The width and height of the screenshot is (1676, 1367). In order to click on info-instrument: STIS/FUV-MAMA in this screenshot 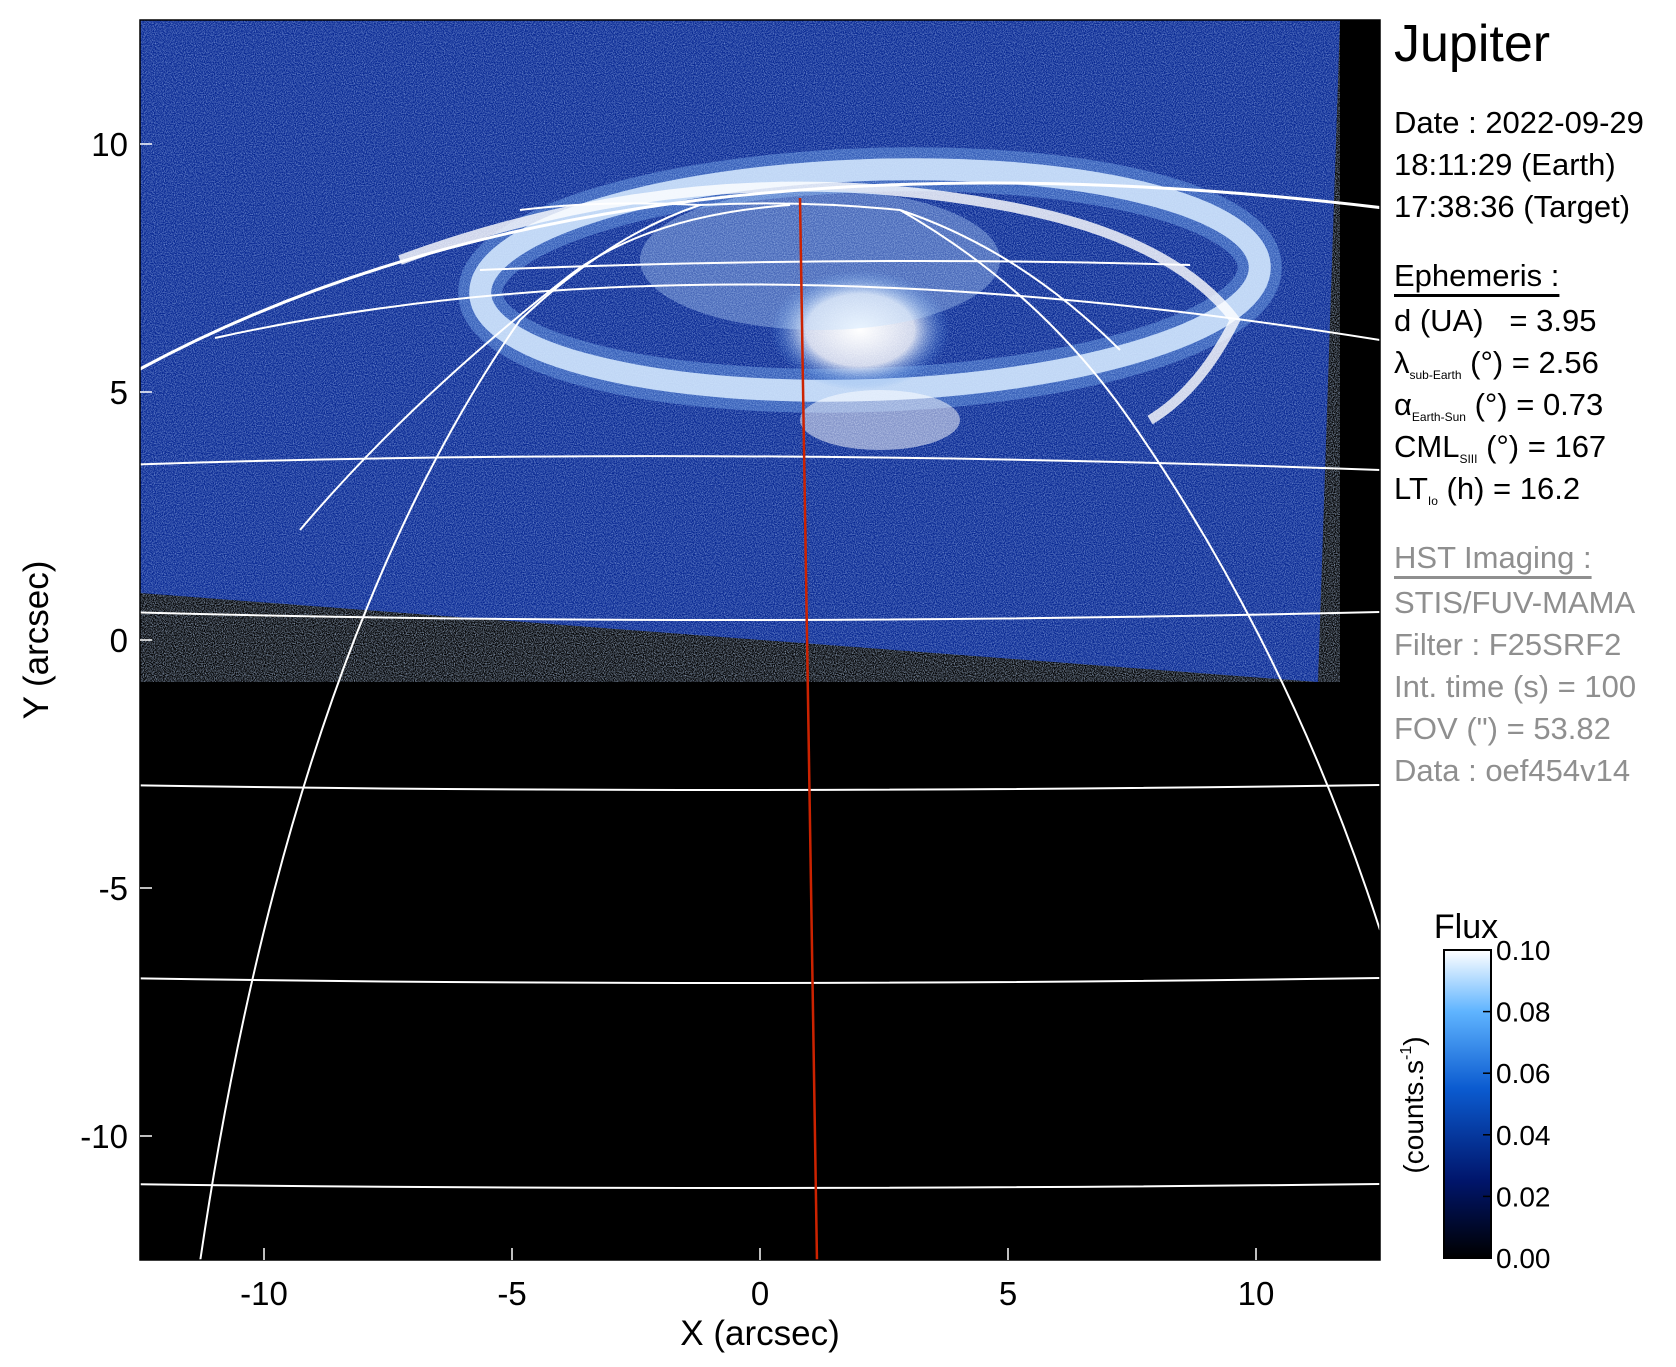, I will do `click(1515, 602)`.